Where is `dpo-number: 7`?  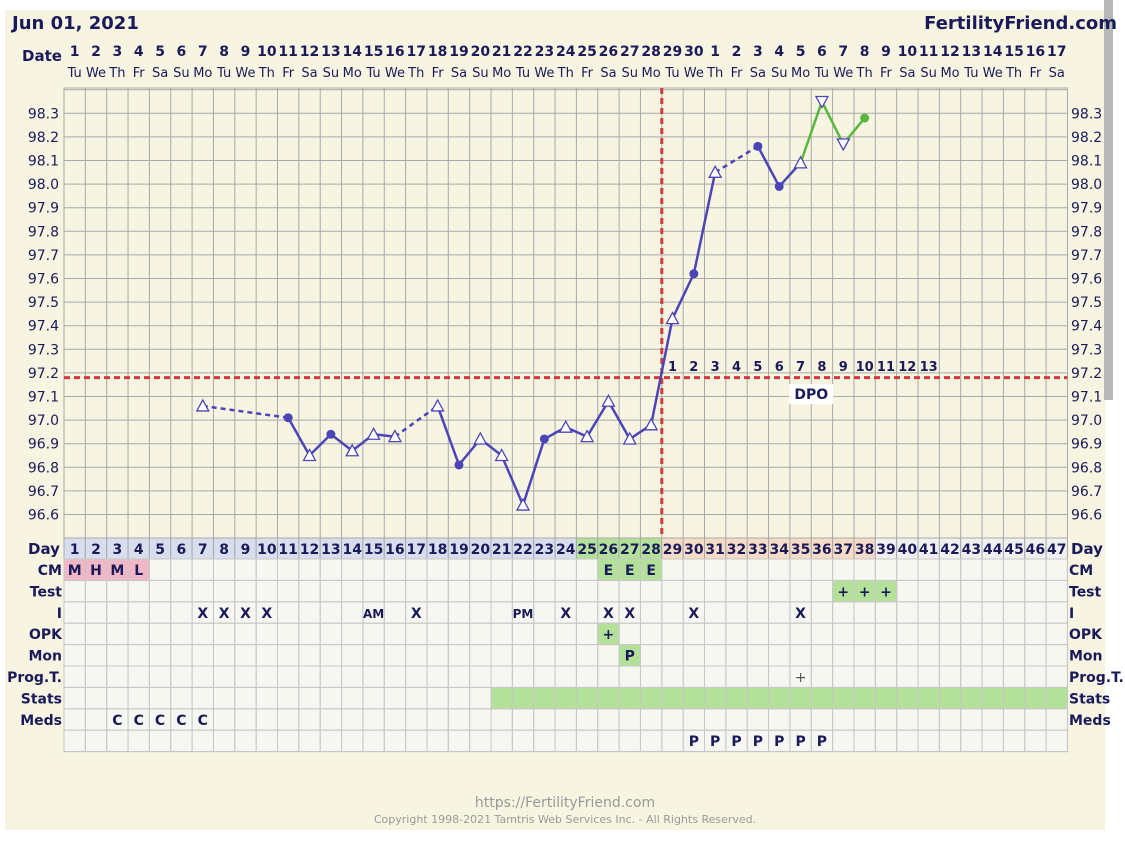
dpo-number: 7 is located at coordinates (800, 367).